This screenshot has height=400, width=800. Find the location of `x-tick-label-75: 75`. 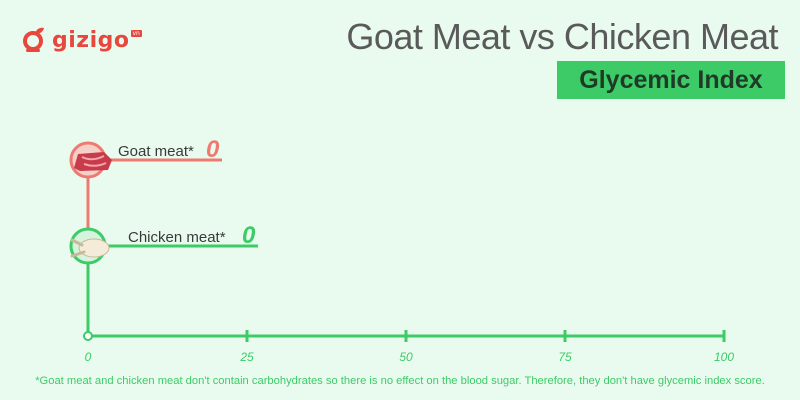

x-tick-label-75: 75 is located at coordinates (565, 357).